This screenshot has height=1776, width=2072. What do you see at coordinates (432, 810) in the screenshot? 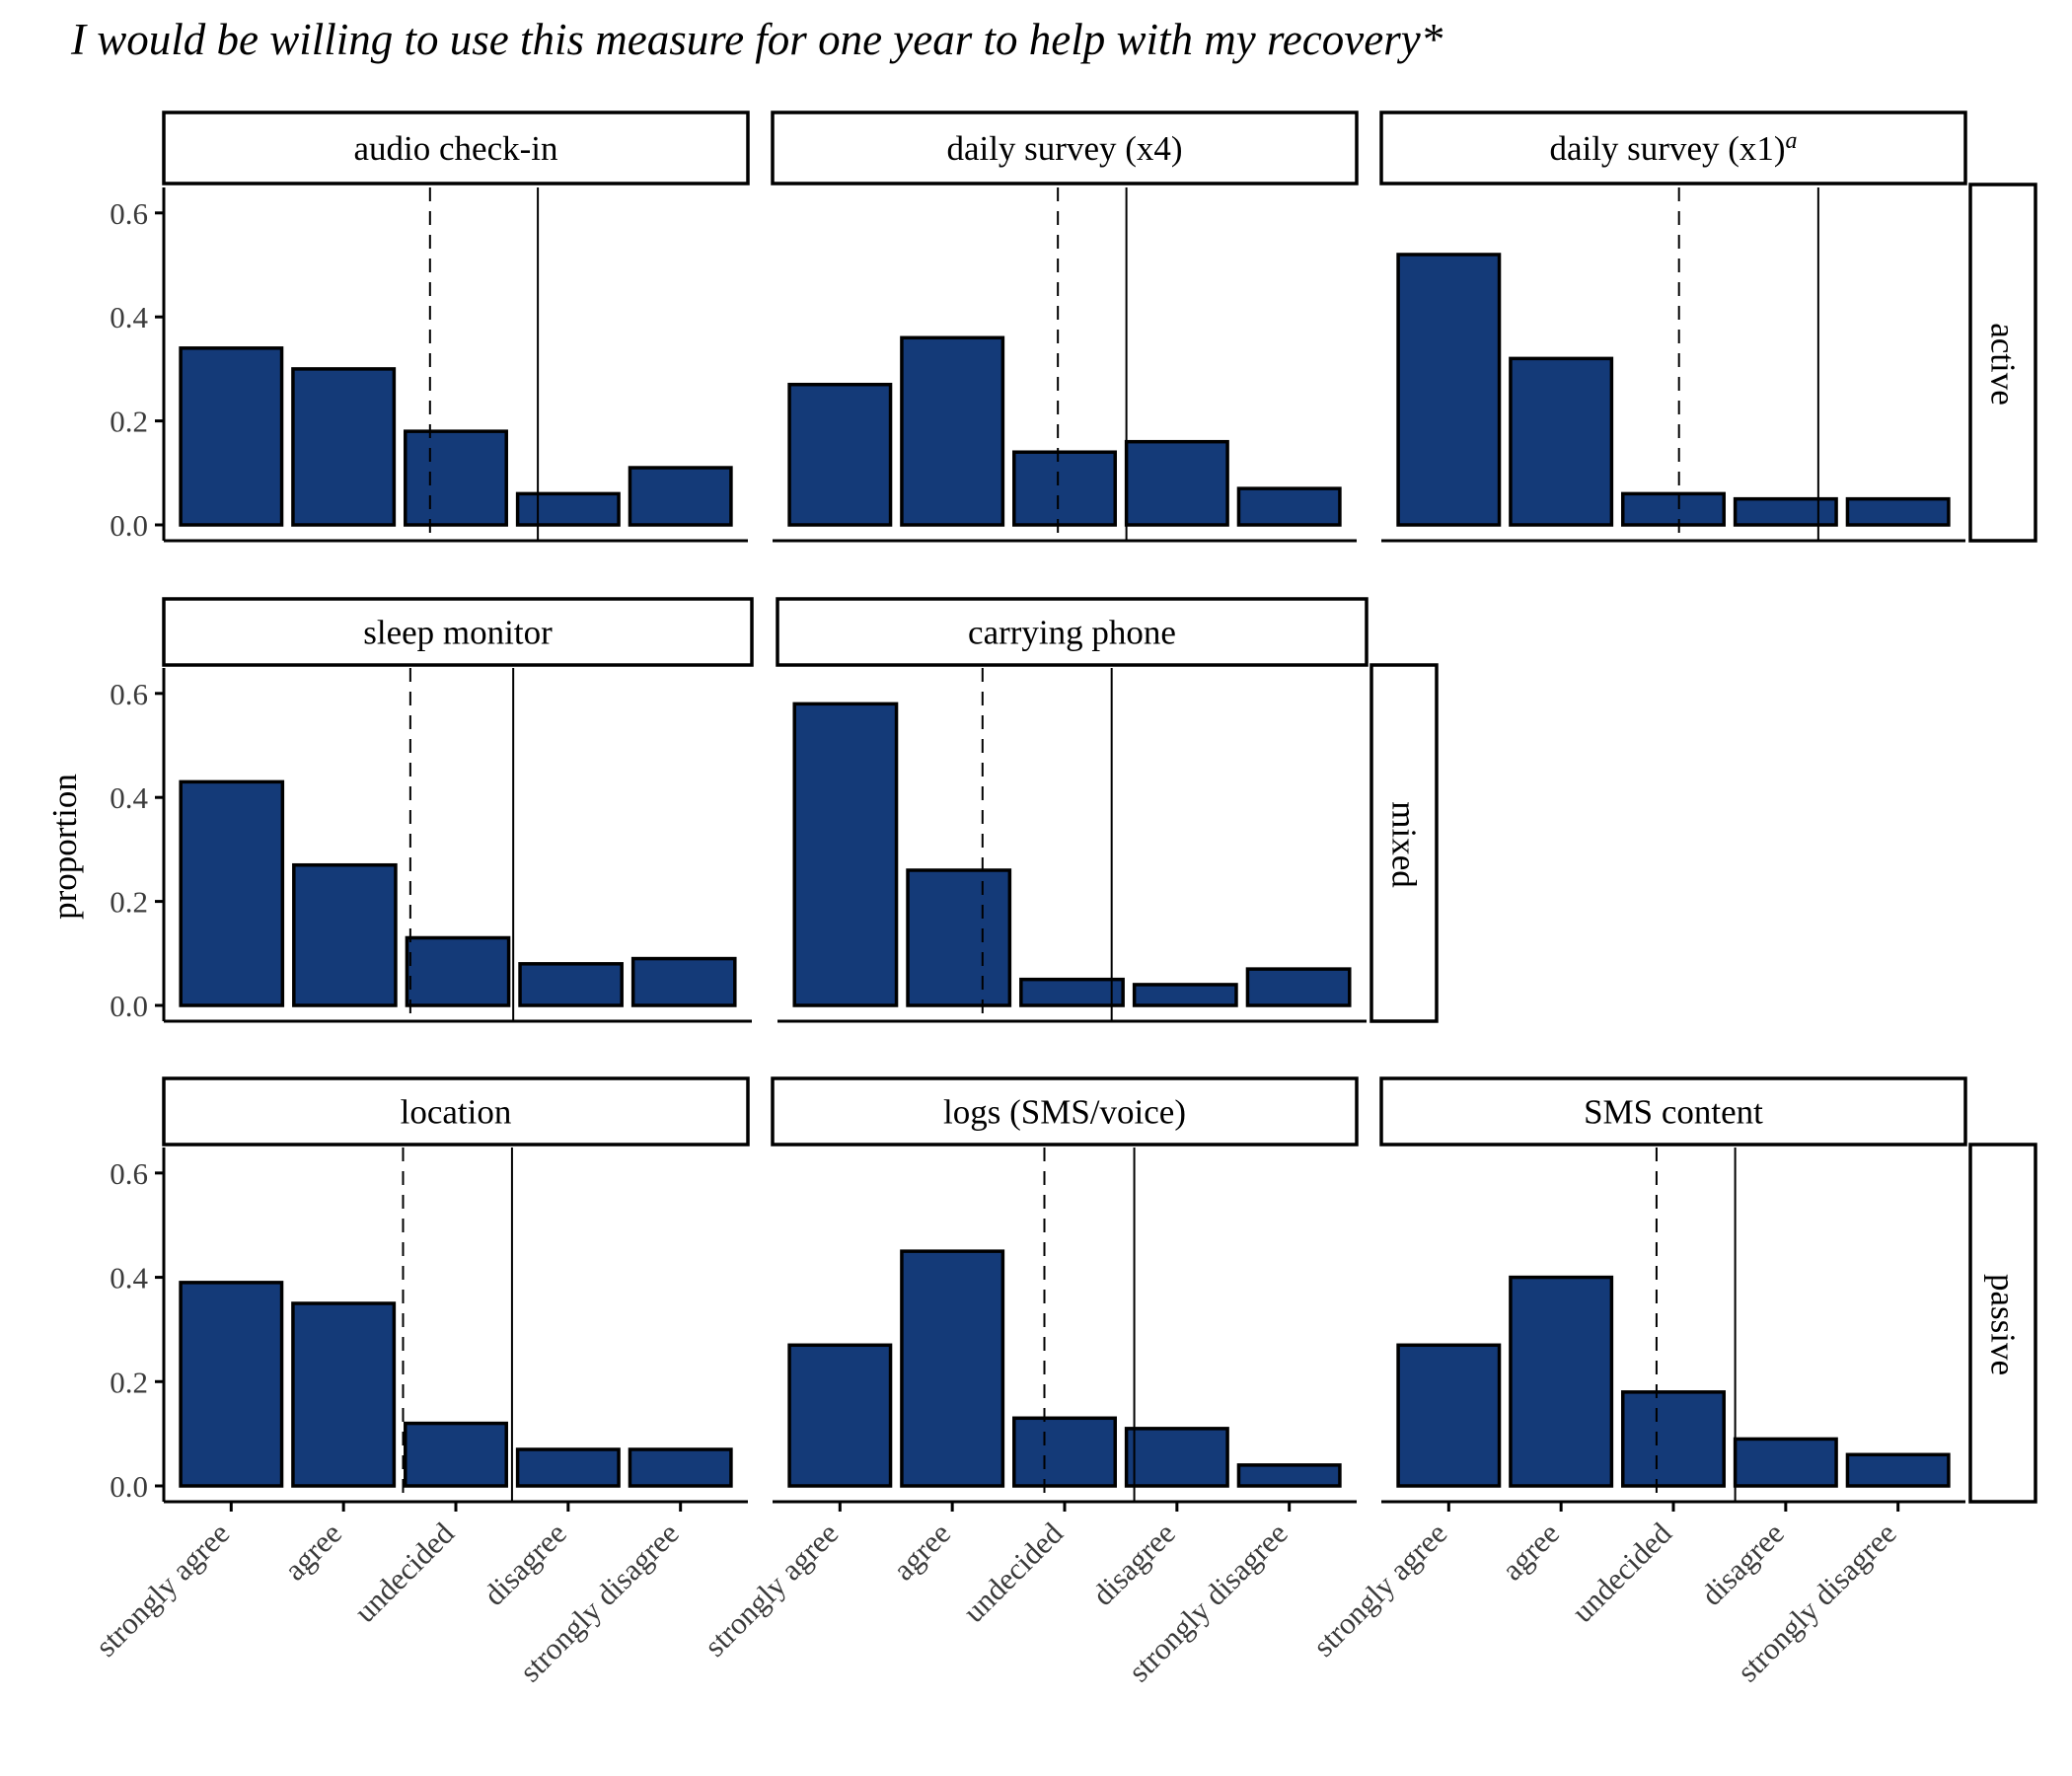
I see `panel-sleep-monitor: sleep monitor 0.0 0.2 0.4 0.6` at bounding box center [432, 810].